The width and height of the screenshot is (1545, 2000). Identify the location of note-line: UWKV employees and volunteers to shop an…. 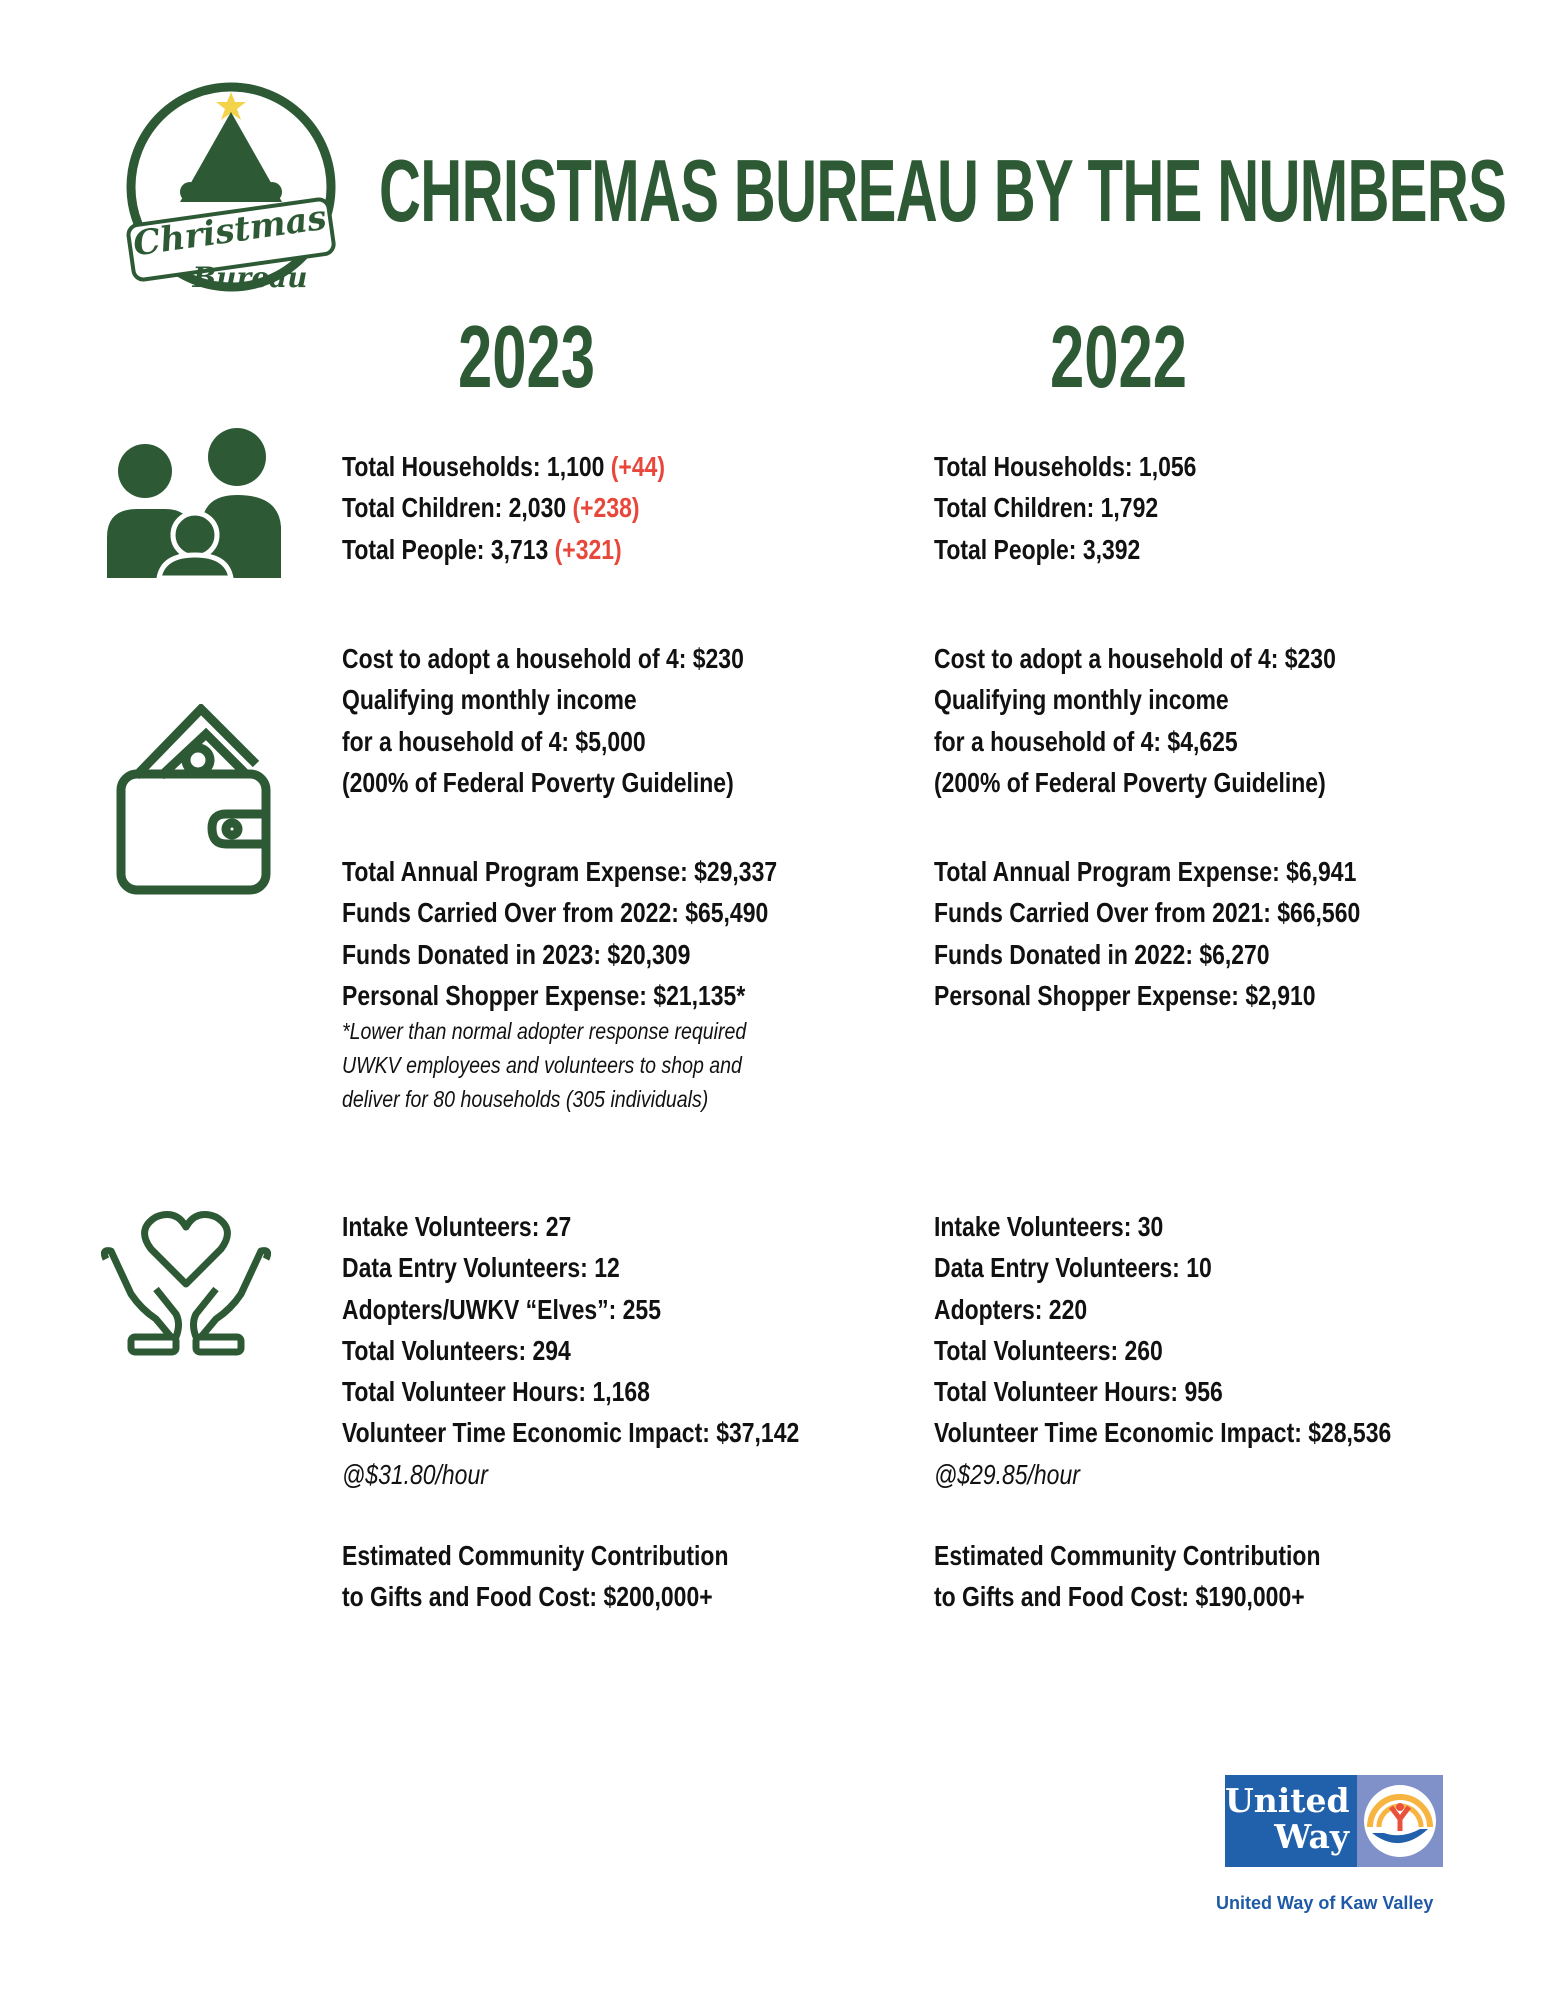
(542, 1065).